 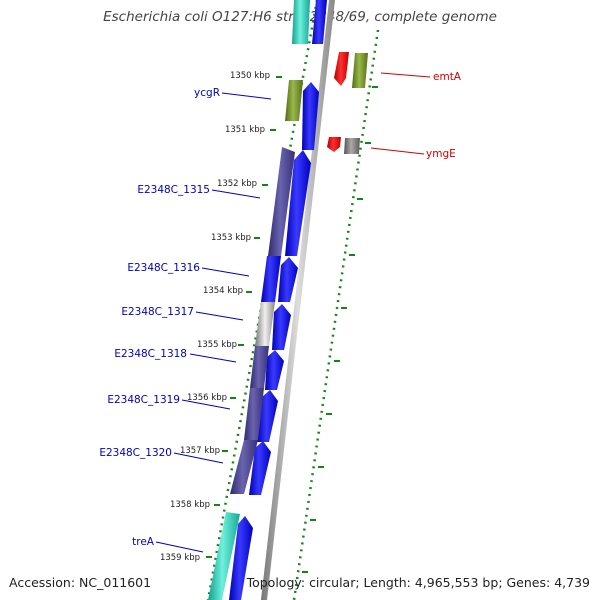 What do you see at coordinates (528, 582) in the screenshot?
I see `genes-label: Genes:` at bounding box center [528, 582].